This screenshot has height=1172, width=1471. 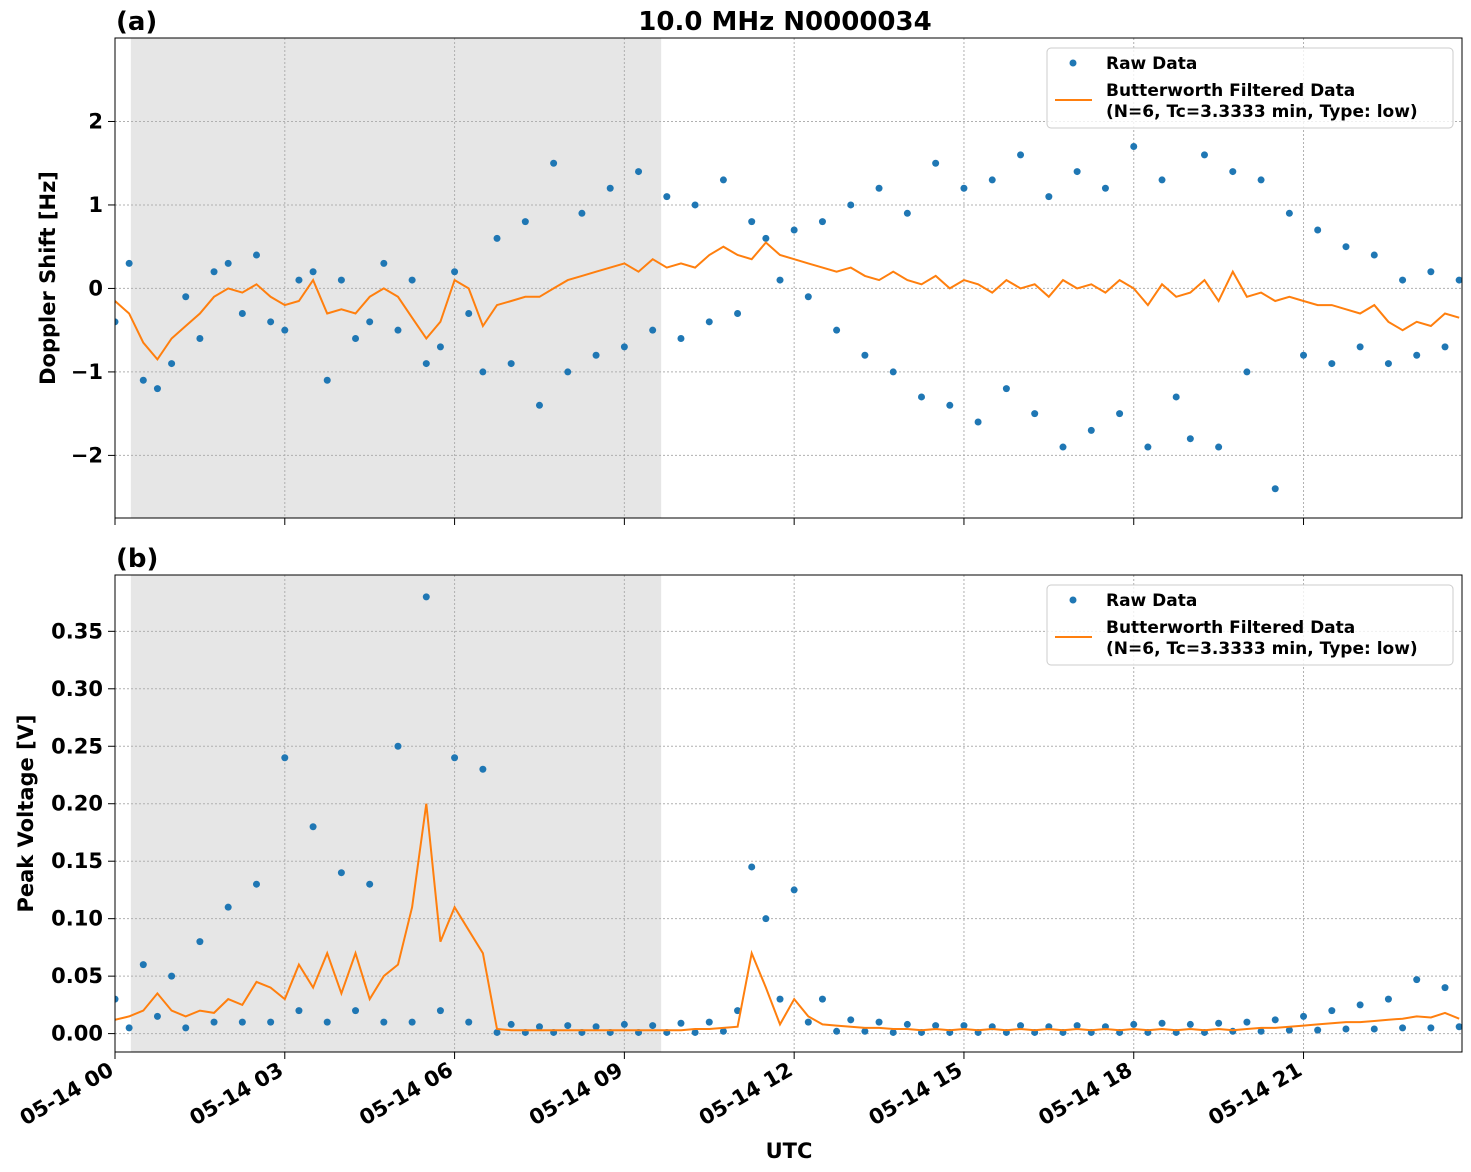 What do you see at coordinates (136, 22) in the screenshot?
I see `panel-label: (a)` at bounding box center [136, 22].